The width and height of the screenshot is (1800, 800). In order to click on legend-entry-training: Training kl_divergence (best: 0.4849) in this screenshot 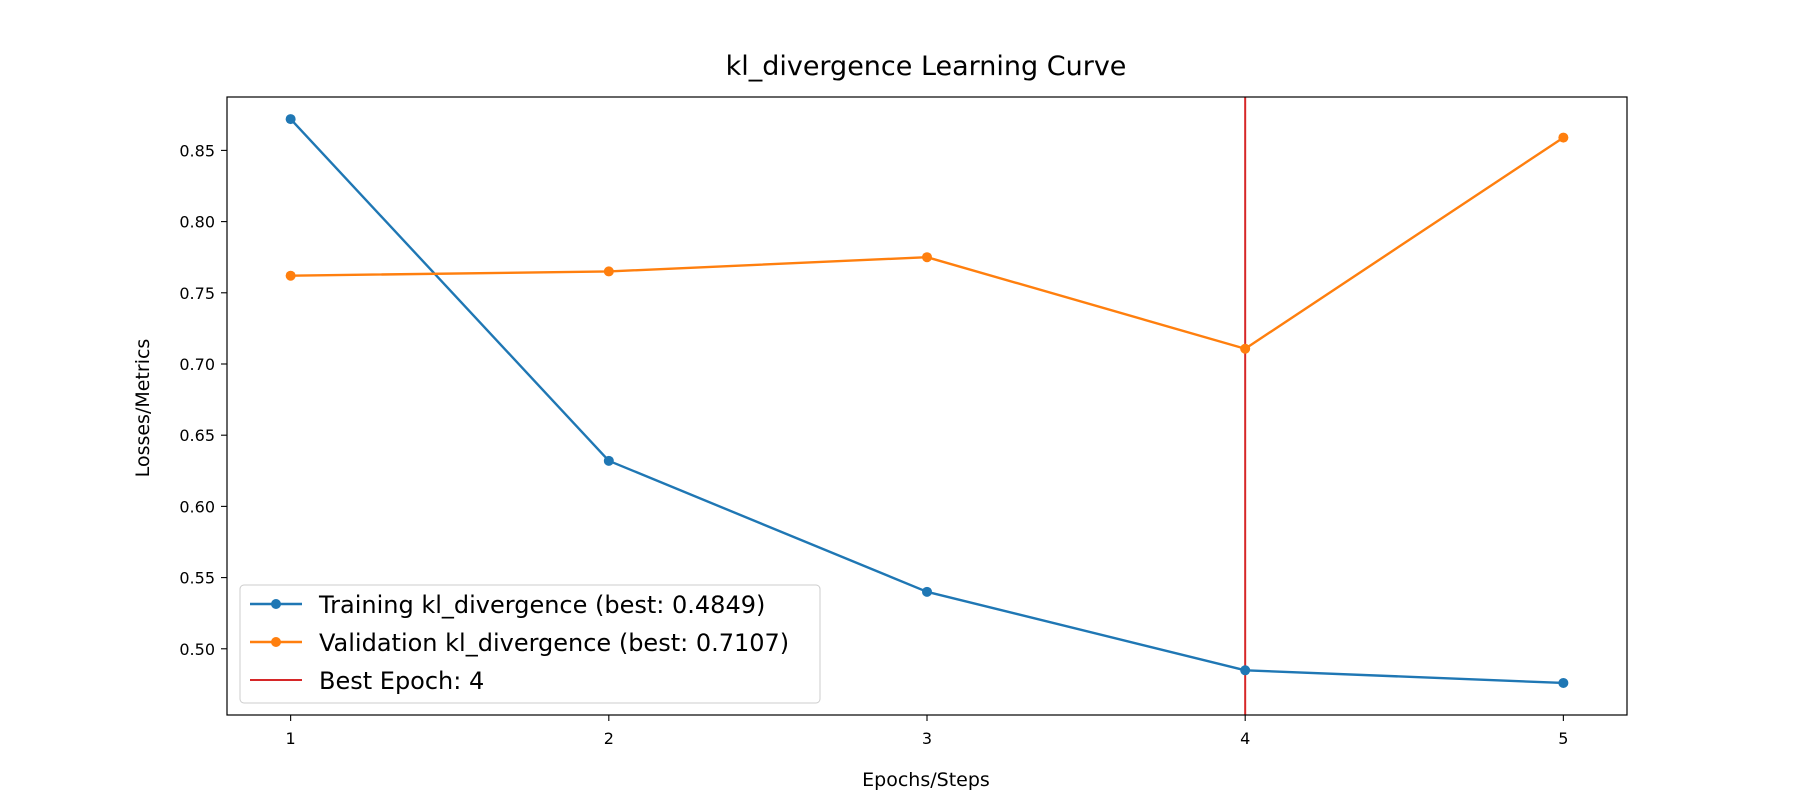, I will do `click(507, 605)`.